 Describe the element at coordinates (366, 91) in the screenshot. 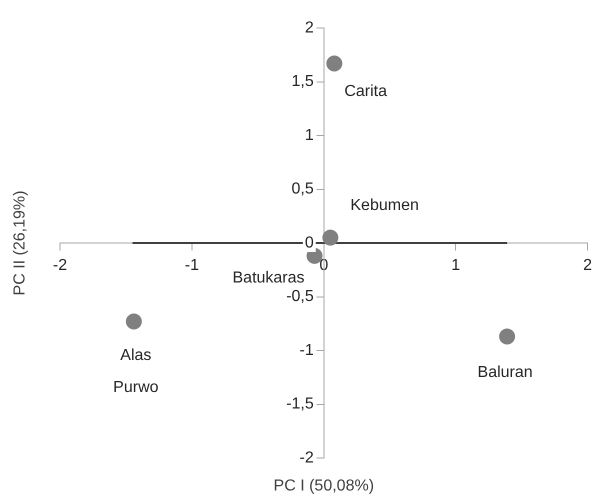

I see `annotation: Carita` at that location.